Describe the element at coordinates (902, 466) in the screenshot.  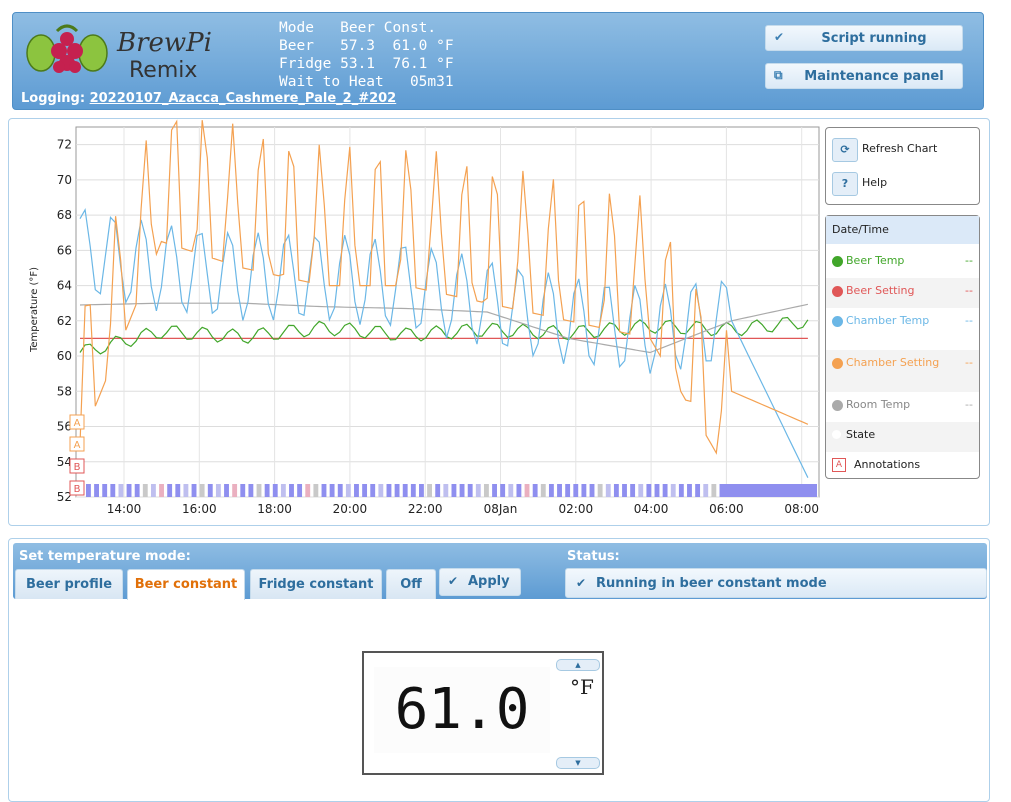
I see `legend-item: A Annotations` at that location.